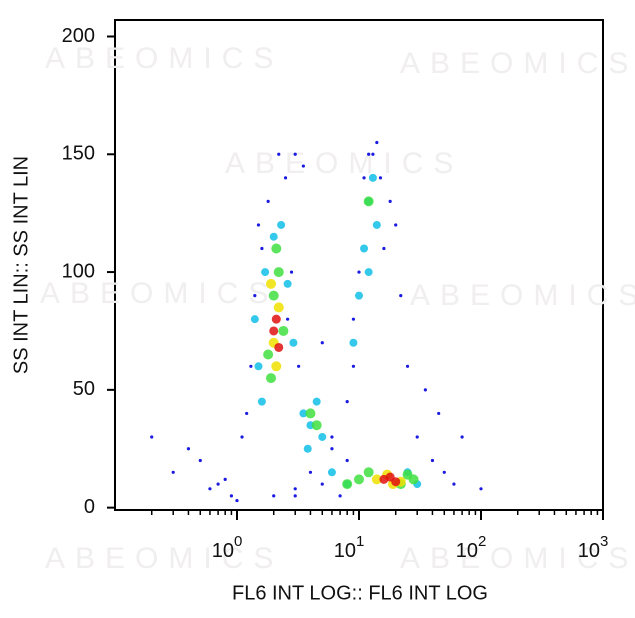 Image resolution: width=635 pixels, height=618 pixels. What do you see at coordinates (349, 547) in the screenshot?
I see `x-tick-label: 10¹` at bounding box center [349, 547].